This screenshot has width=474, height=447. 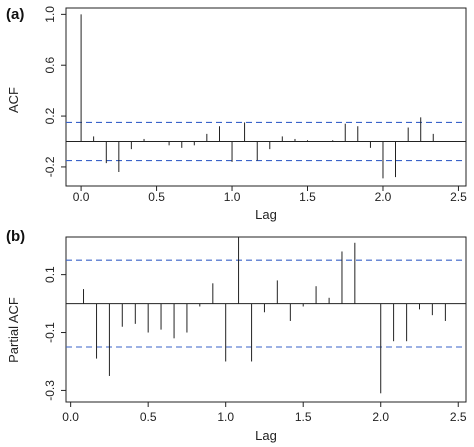 I want to click on panel-a-label: (a), so click(x=15, y=14).